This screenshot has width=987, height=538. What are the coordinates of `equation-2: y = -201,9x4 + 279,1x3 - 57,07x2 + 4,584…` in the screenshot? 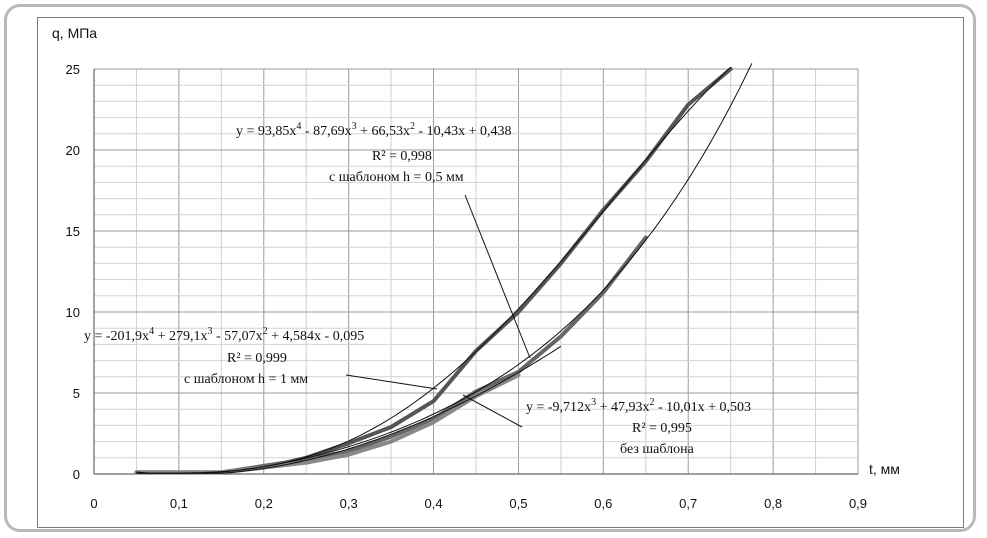 It's located at (224, 335).